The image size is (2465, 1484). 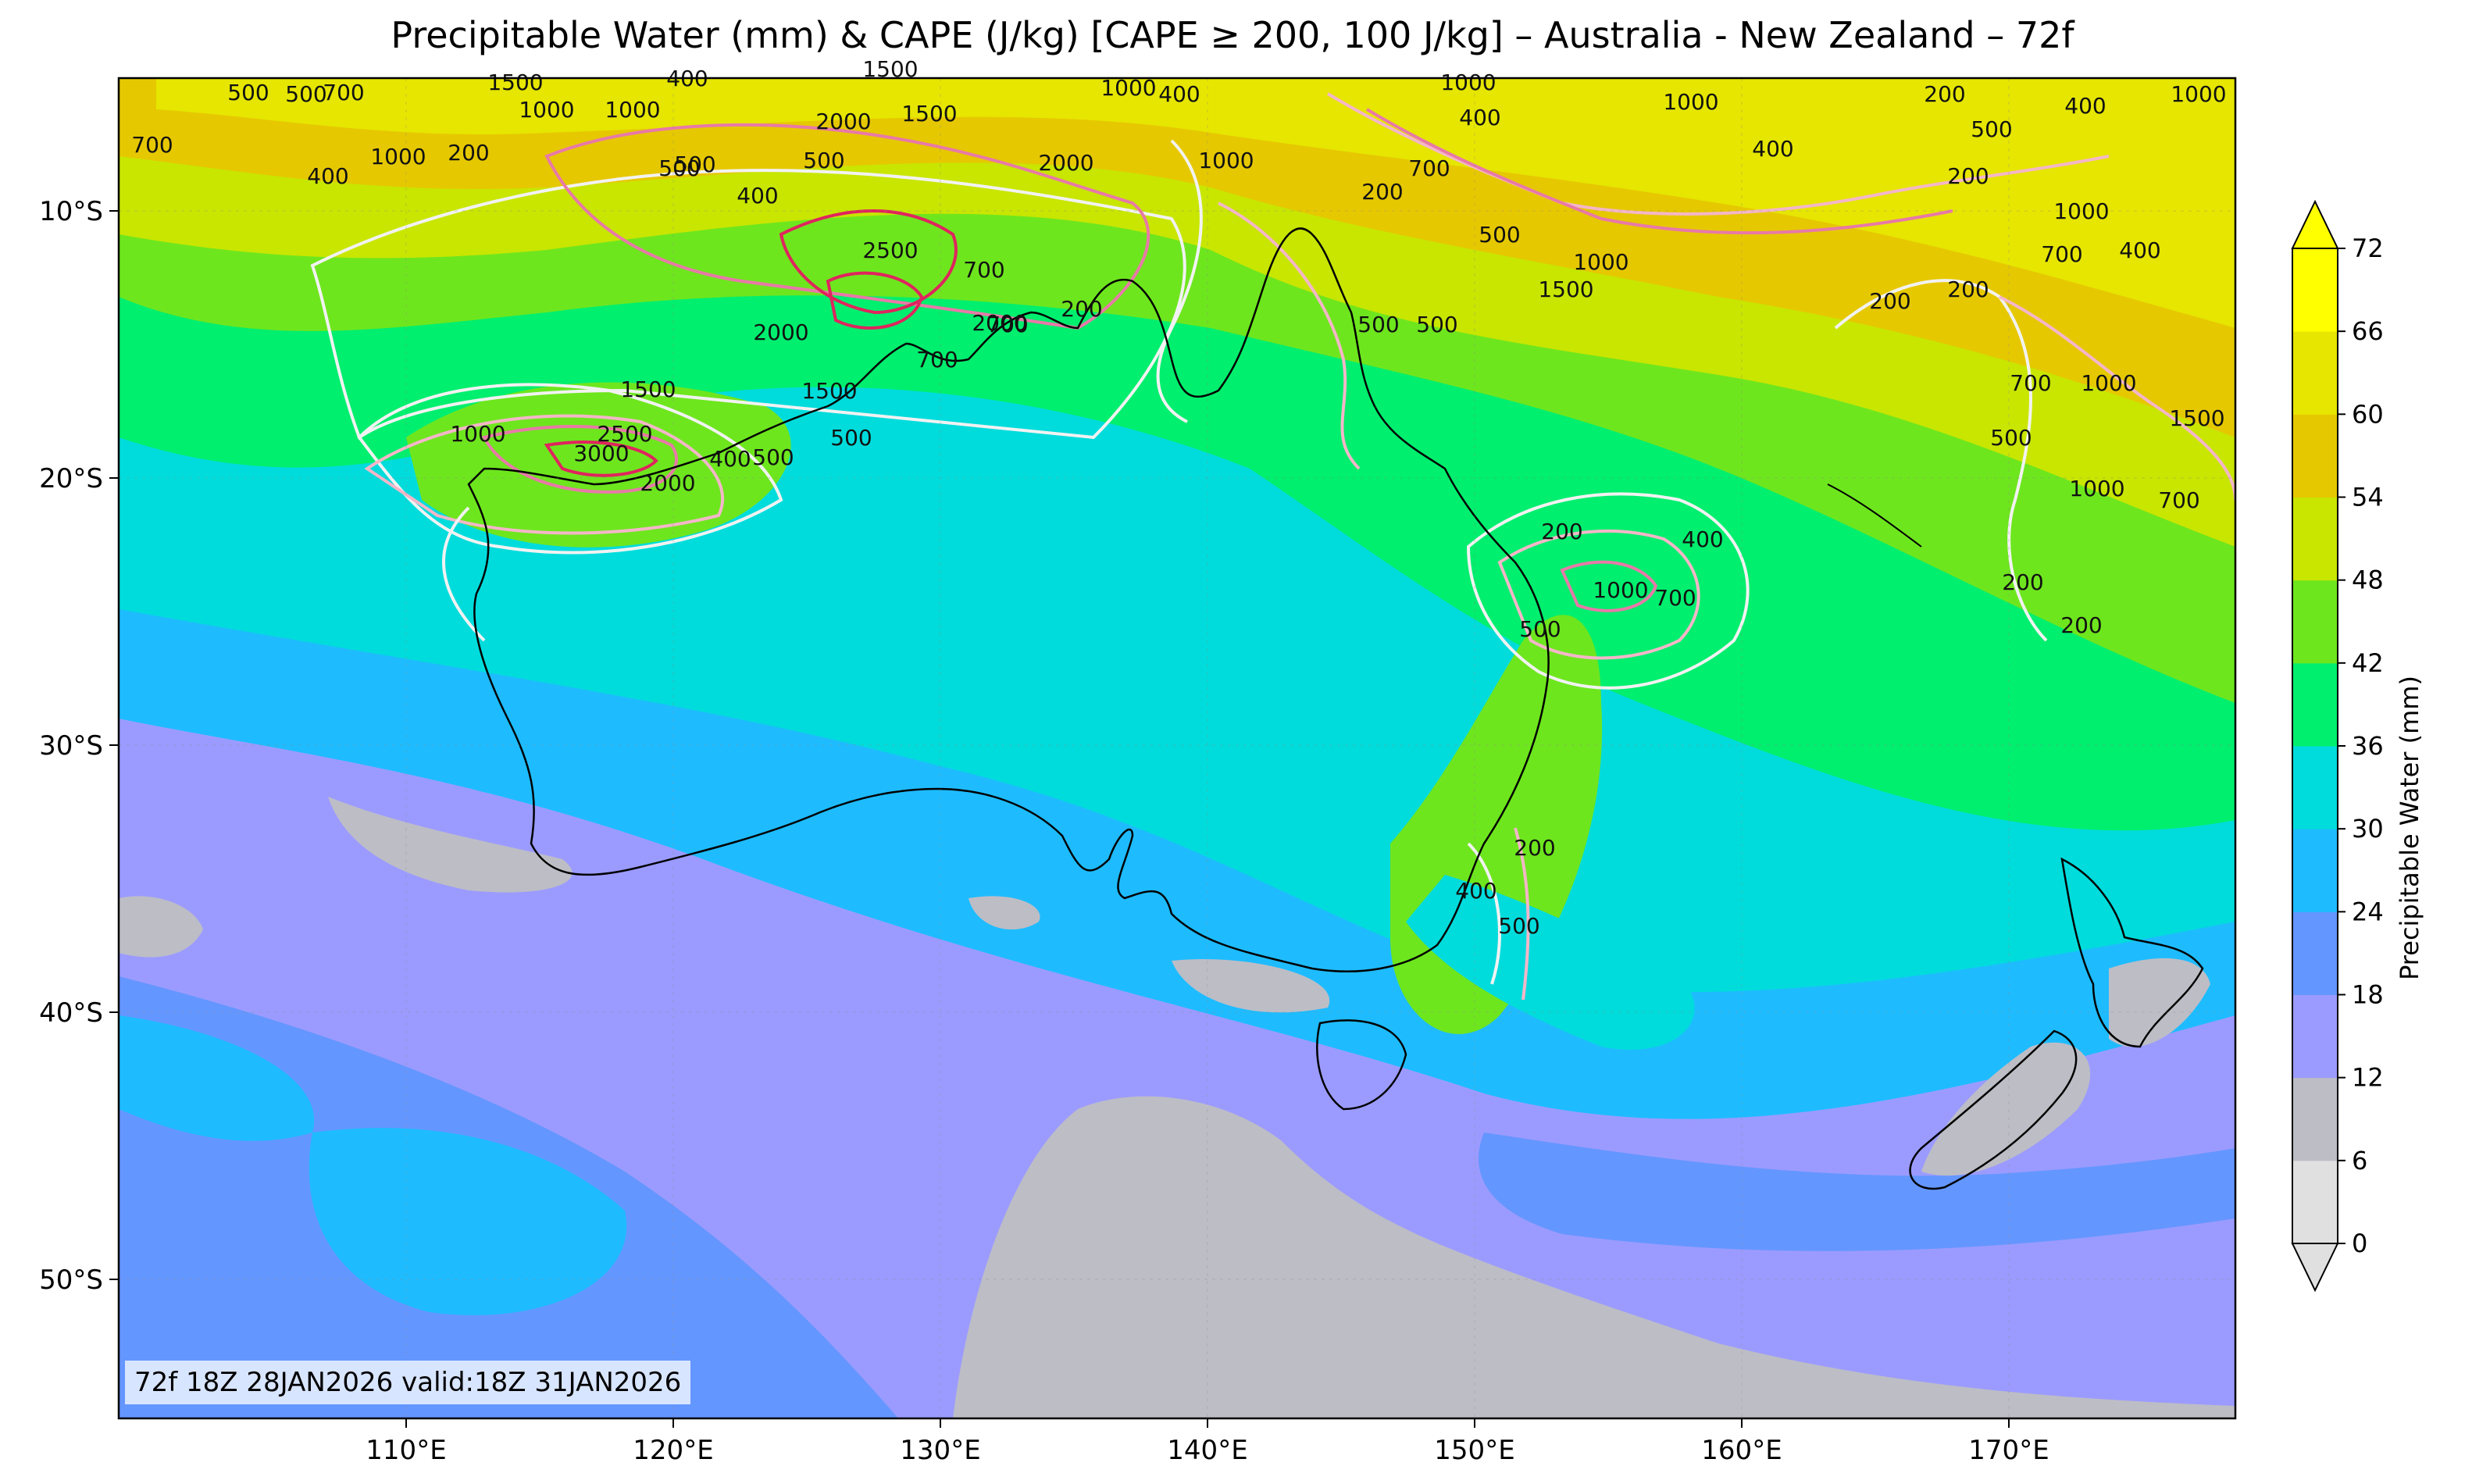 I want to click on lon-tick-label: 160°E, so click(x=1741, y=1450).